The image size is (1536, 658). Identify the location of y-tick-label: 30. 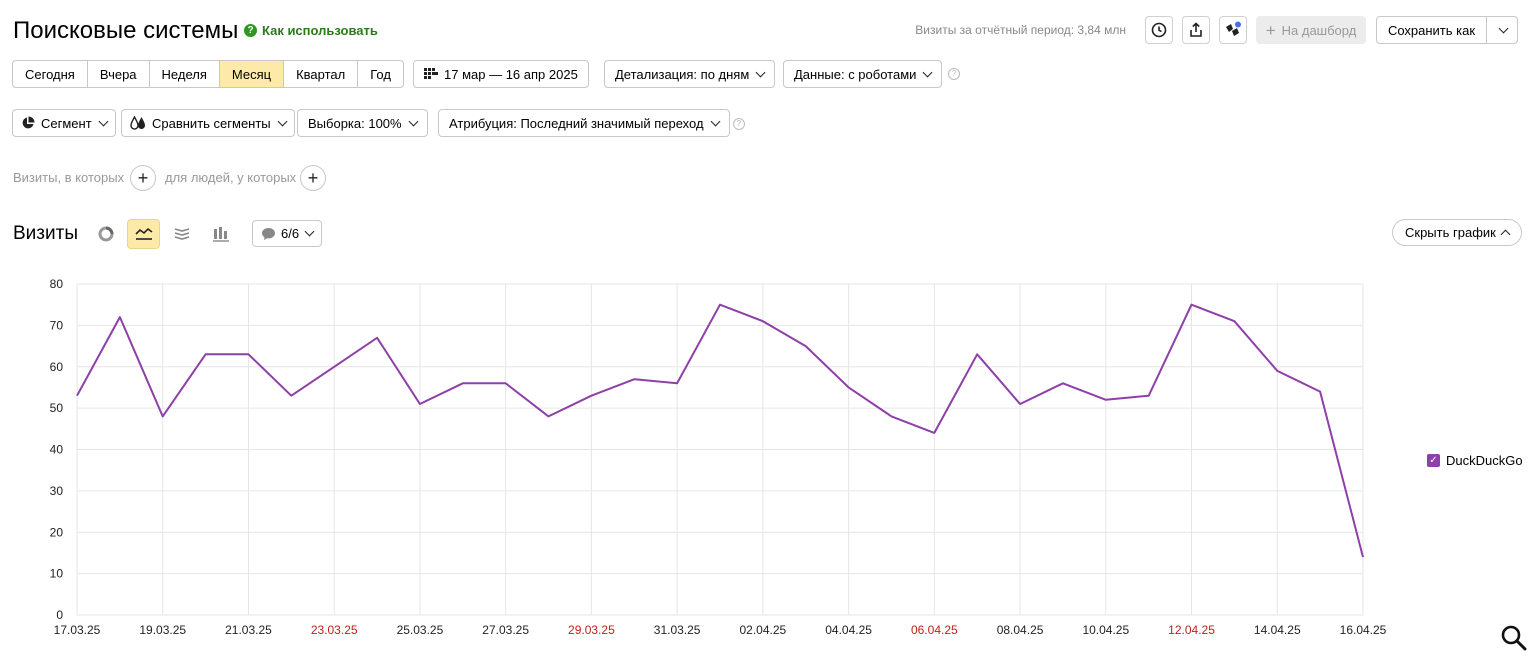
(57, 491).